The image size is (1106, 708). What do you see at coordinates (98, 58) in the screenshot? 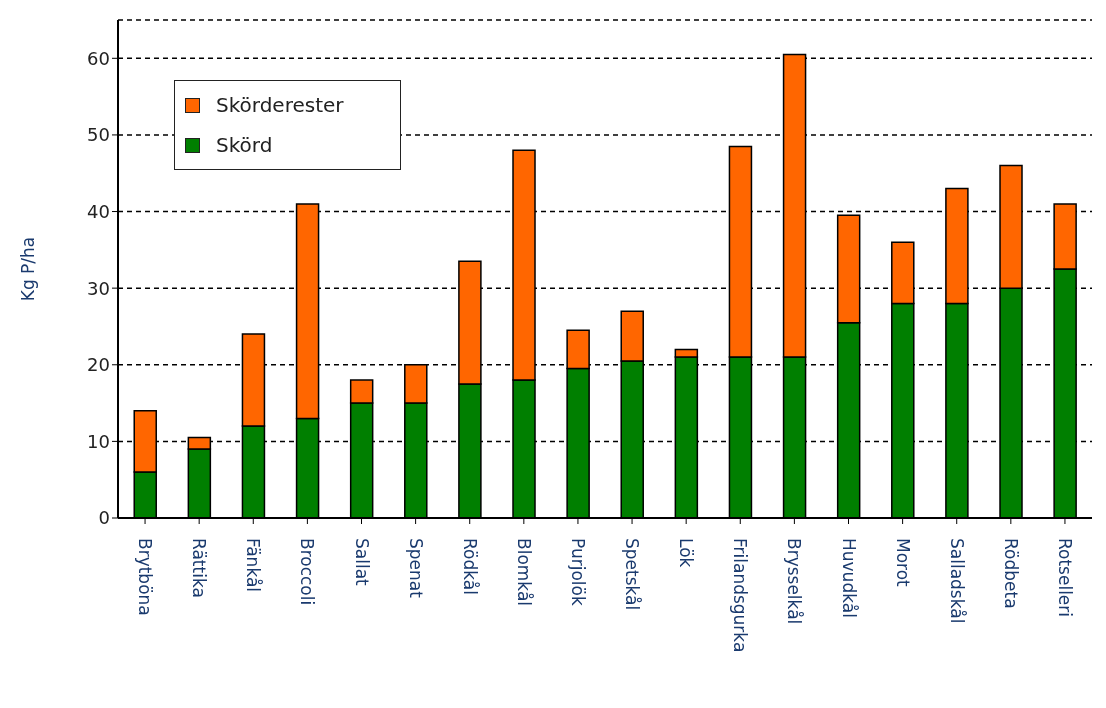
I see `y-tick-label: 60` at bounding box center [98, 58].